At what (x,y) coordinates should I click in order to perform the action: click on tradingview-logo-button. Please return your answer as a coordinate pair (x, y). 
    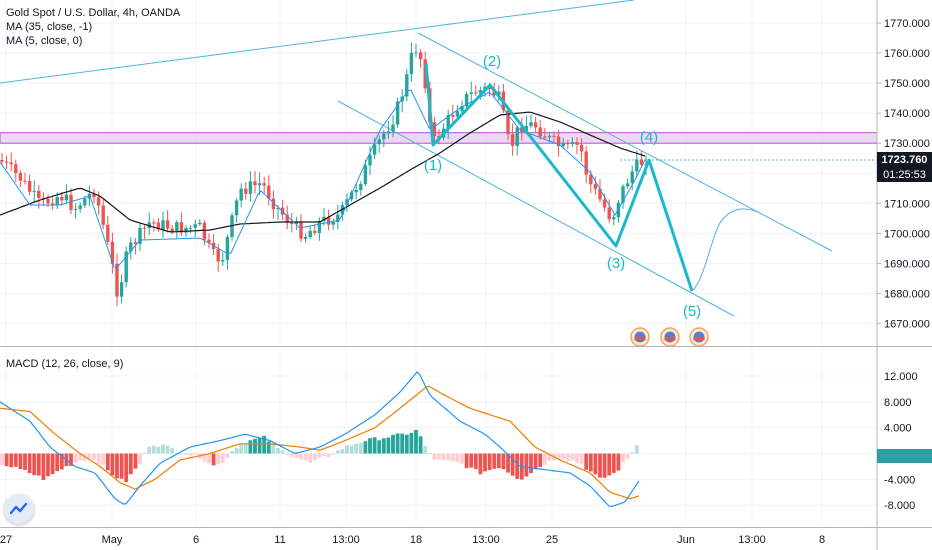
    Looking at the image, I should click on (19, 509).